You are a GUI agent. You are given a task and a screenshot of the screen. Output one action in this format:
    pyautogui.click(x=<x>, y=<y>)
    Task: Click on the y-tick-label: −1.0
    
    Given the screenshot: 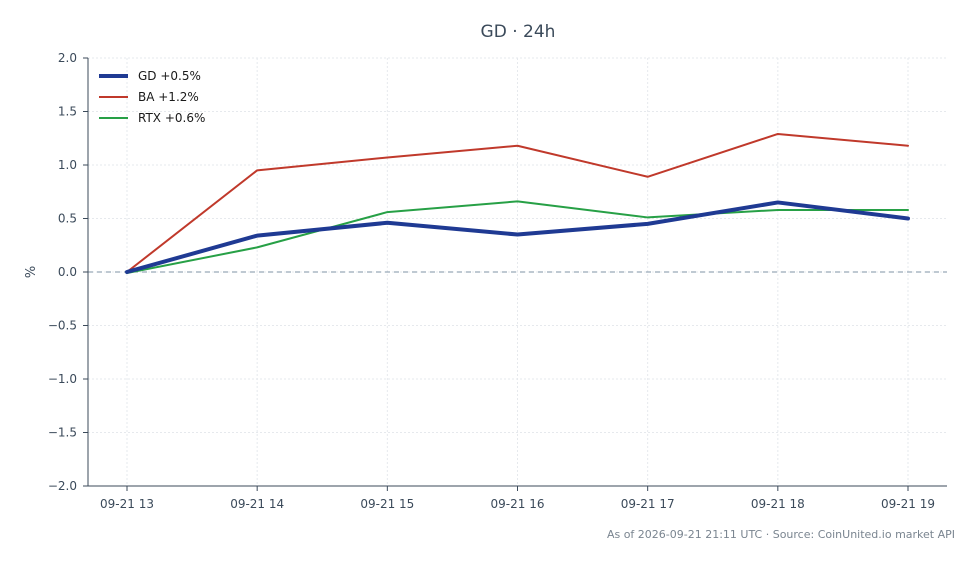 What is the action you would take?
    pyautogui.click(x=62, y=379)
    